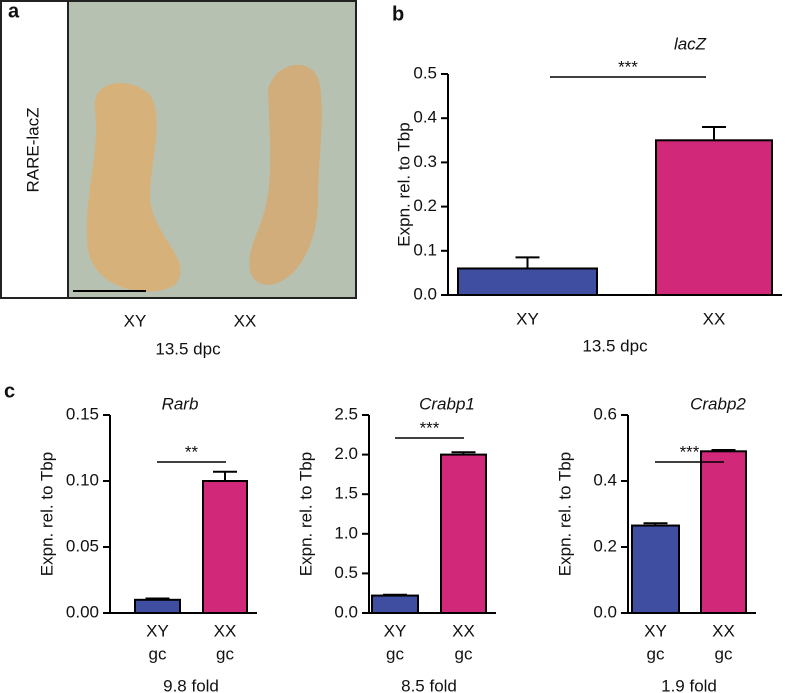 The width and height of the screenshot is (788, 693). I want to click on image-label: RARE-lacZ, so click(32, 149).